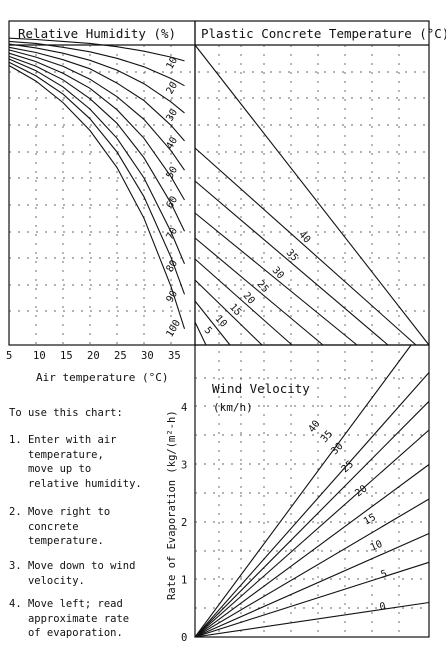 The width and height of the screenshot is (446, 659). What do you see at coordinates (102, 377) in the screenshot?
I see `x-axis-label: Air temperature (°C)` at bounding box center [102, 377].